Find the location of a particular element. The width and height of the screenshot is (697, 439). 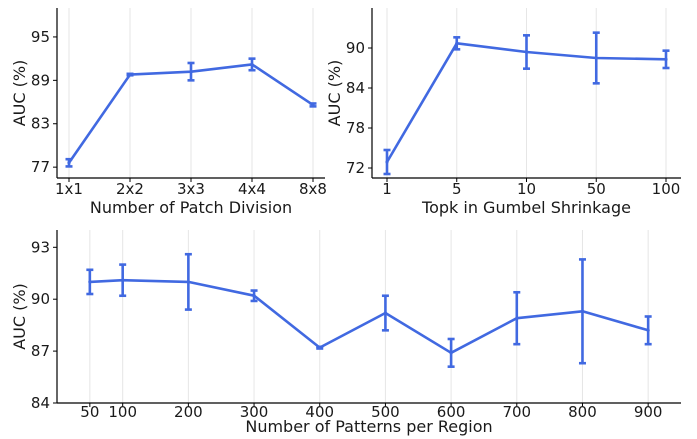

x-tick-label: 2x2 is located at coordinates (130, 189).